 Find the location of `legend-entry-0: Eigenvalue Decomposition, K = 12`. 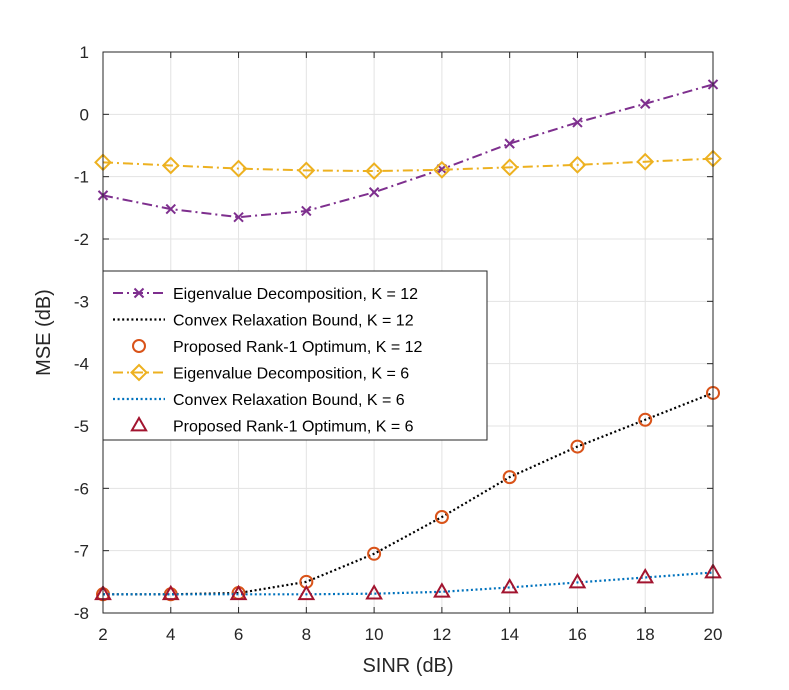

legend-entry-0: Eigenvalue Decomposition, K = 12 is located at coordinates (265, 294).